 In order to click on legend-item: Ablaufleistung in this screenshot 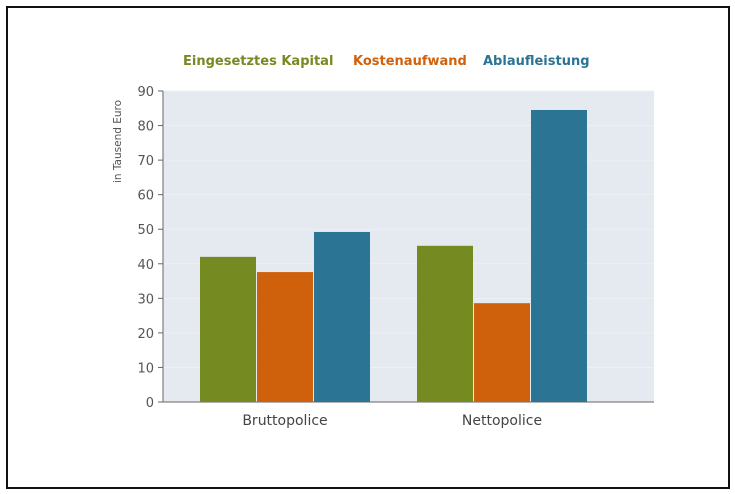, I will do `click(536, 61)`.